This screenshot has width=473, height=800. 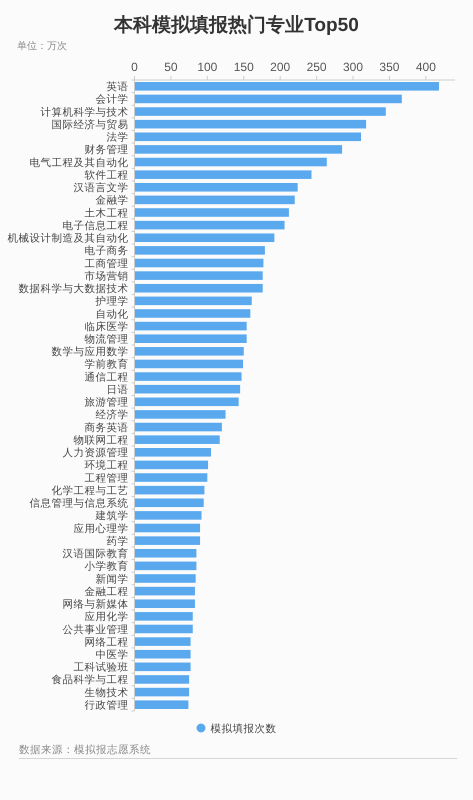 I want to click on y-tick-label: 信息管理与信息系统, so click(x=79, y=503).